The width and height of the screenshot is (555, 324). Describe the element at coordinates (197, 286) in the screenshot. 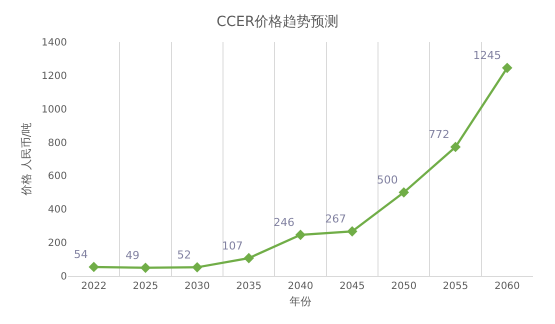

I see `x-tick-label: 2030` at that location.